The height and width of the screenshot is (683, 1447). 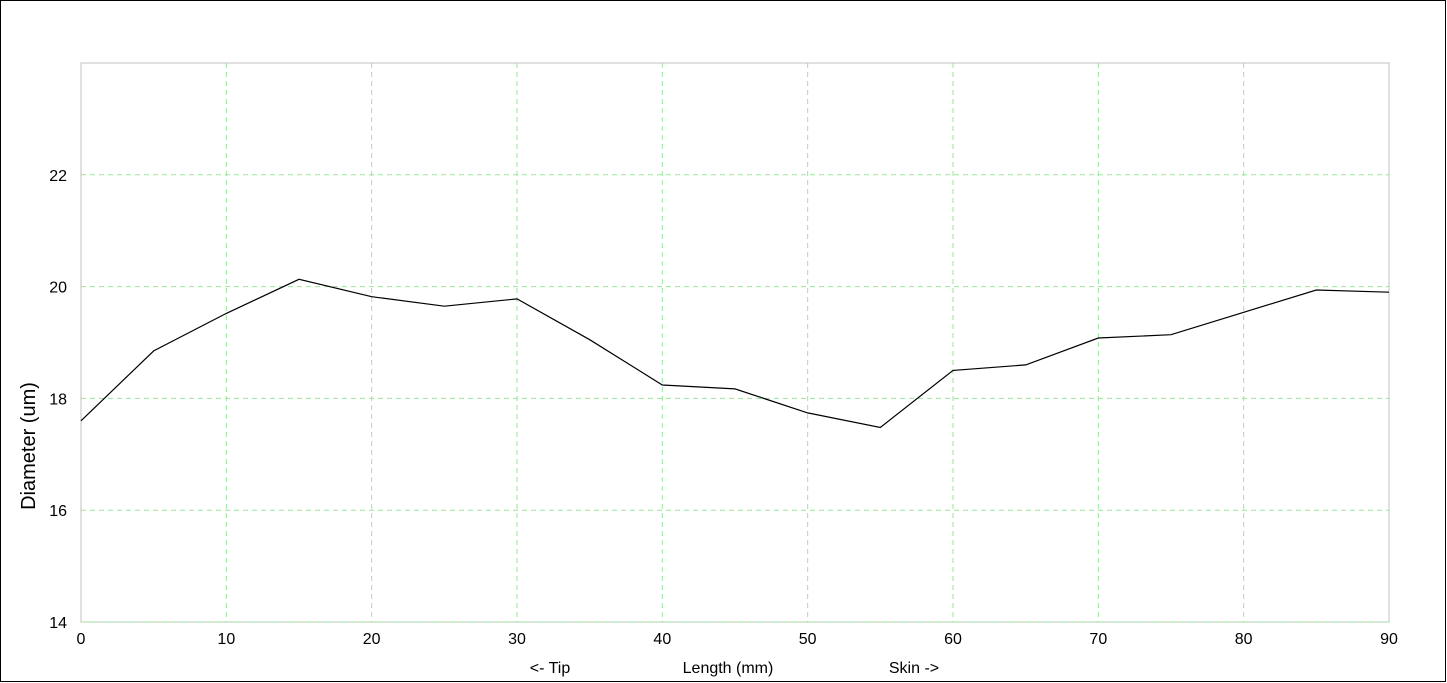 What do you see at coordinates (550, 668) in the screenshot?
I see `x-axis-title-left: <- Tip` at bounding box center [550, 668].